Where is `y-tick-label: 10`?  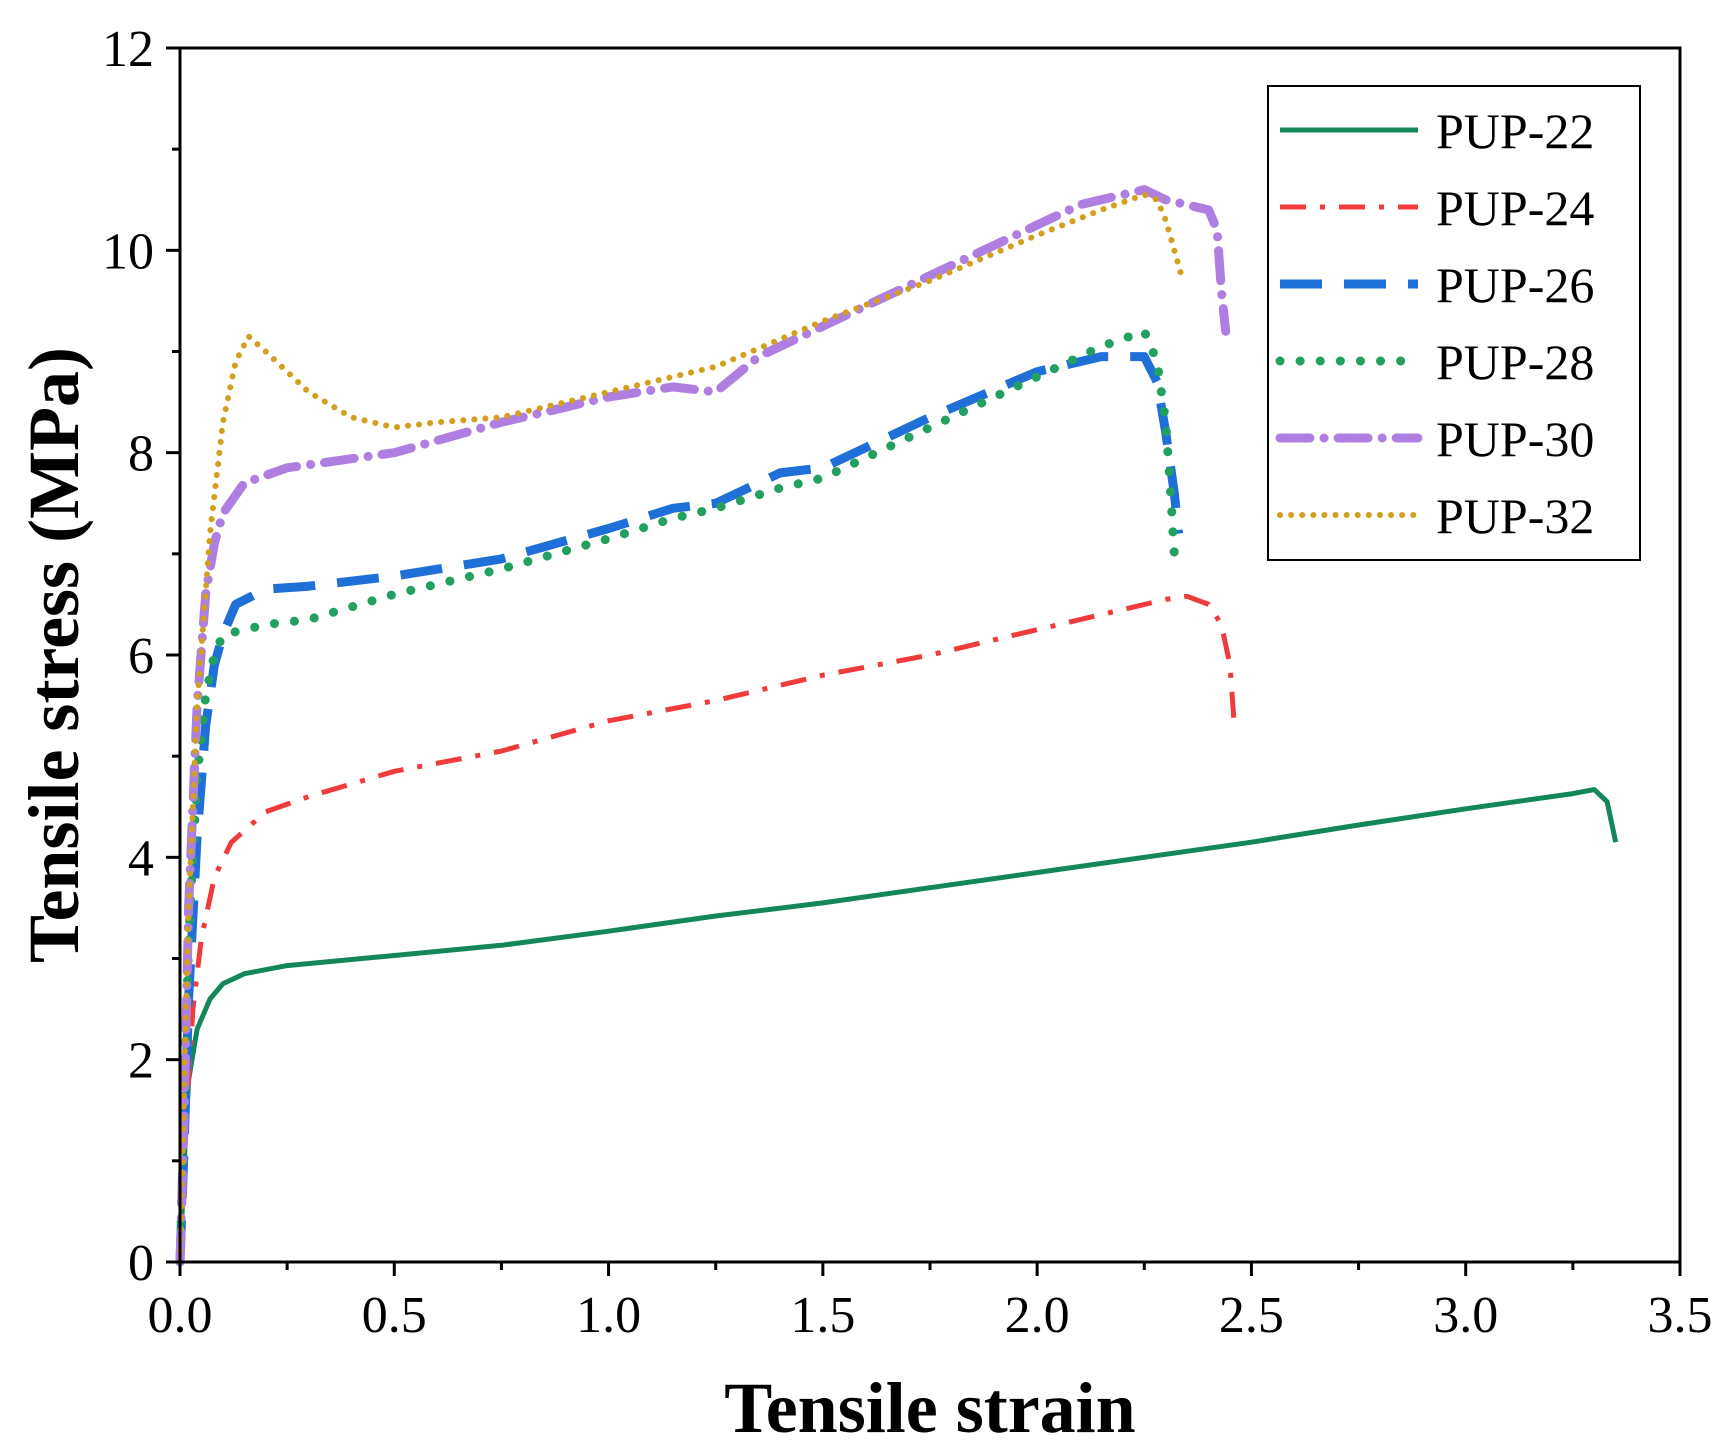
y-tick-label: 10 is located at coordinates (128, 251).